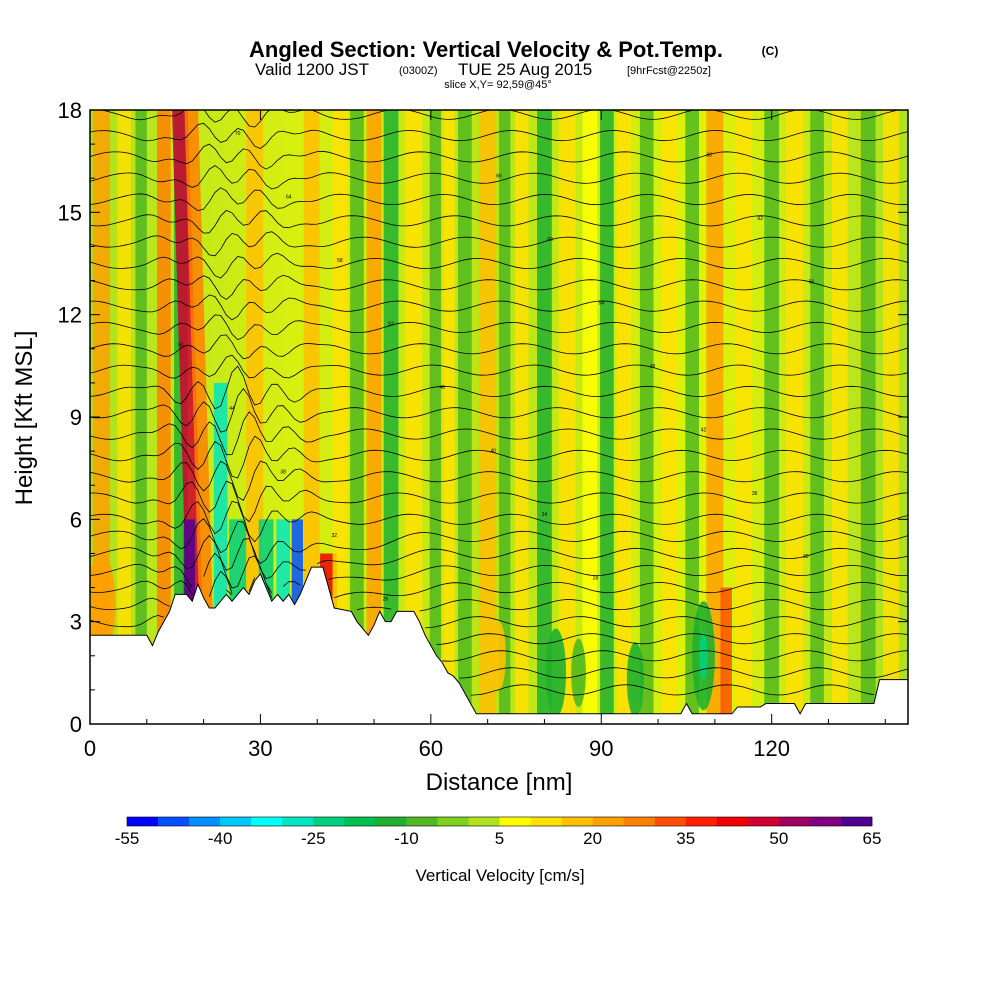 This screenshot has height=1000, width=1000. I want to click on contour-label: 28, so click(596, 578).